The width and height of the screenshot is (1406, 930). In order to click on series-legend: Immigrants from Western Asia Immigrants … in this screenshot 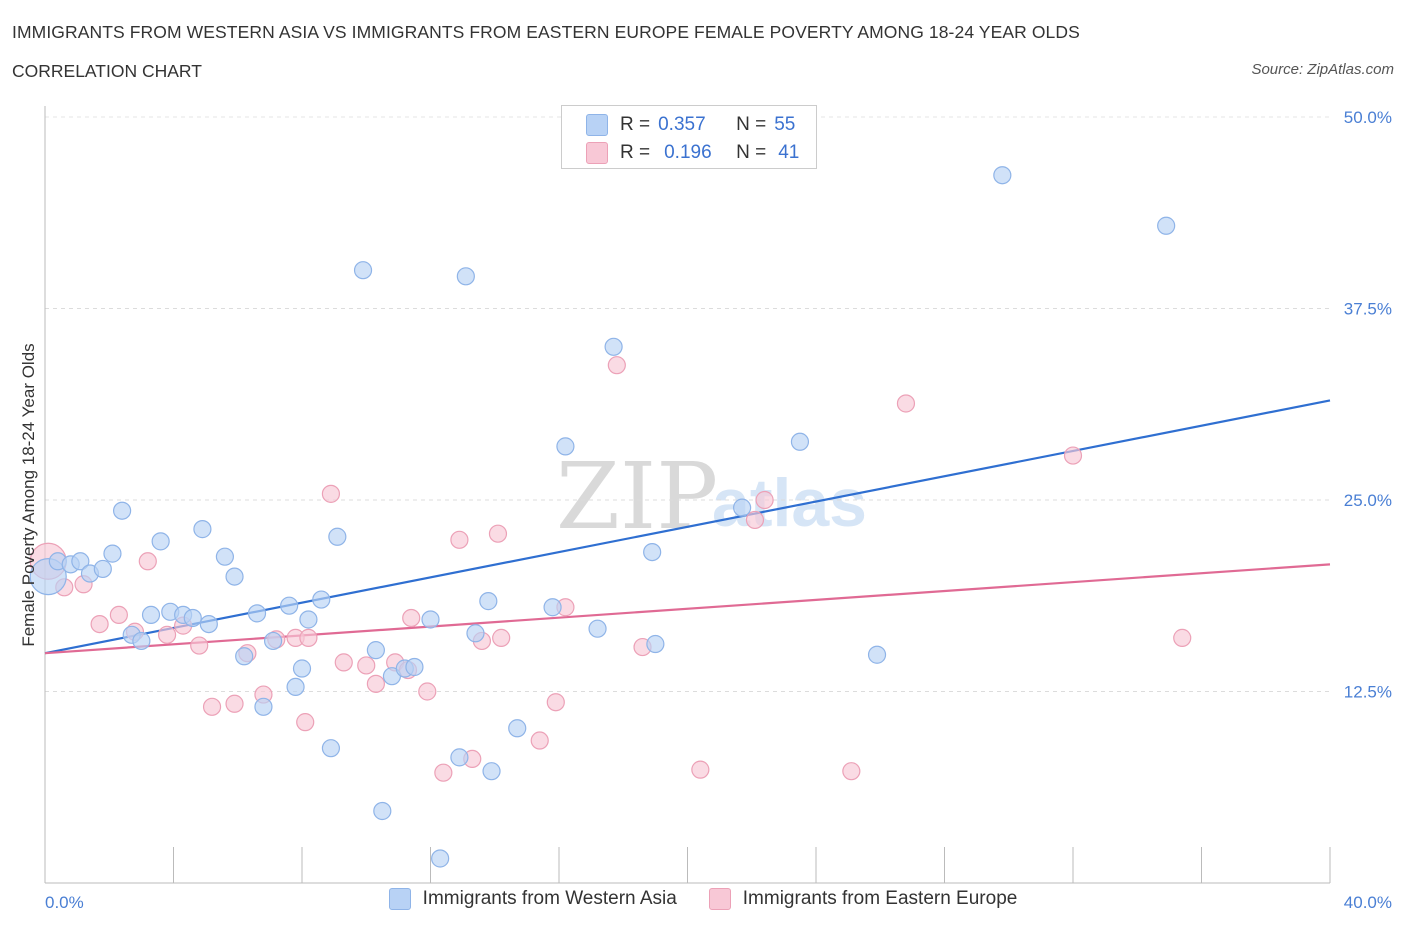, I will do `click(703, 899)`.